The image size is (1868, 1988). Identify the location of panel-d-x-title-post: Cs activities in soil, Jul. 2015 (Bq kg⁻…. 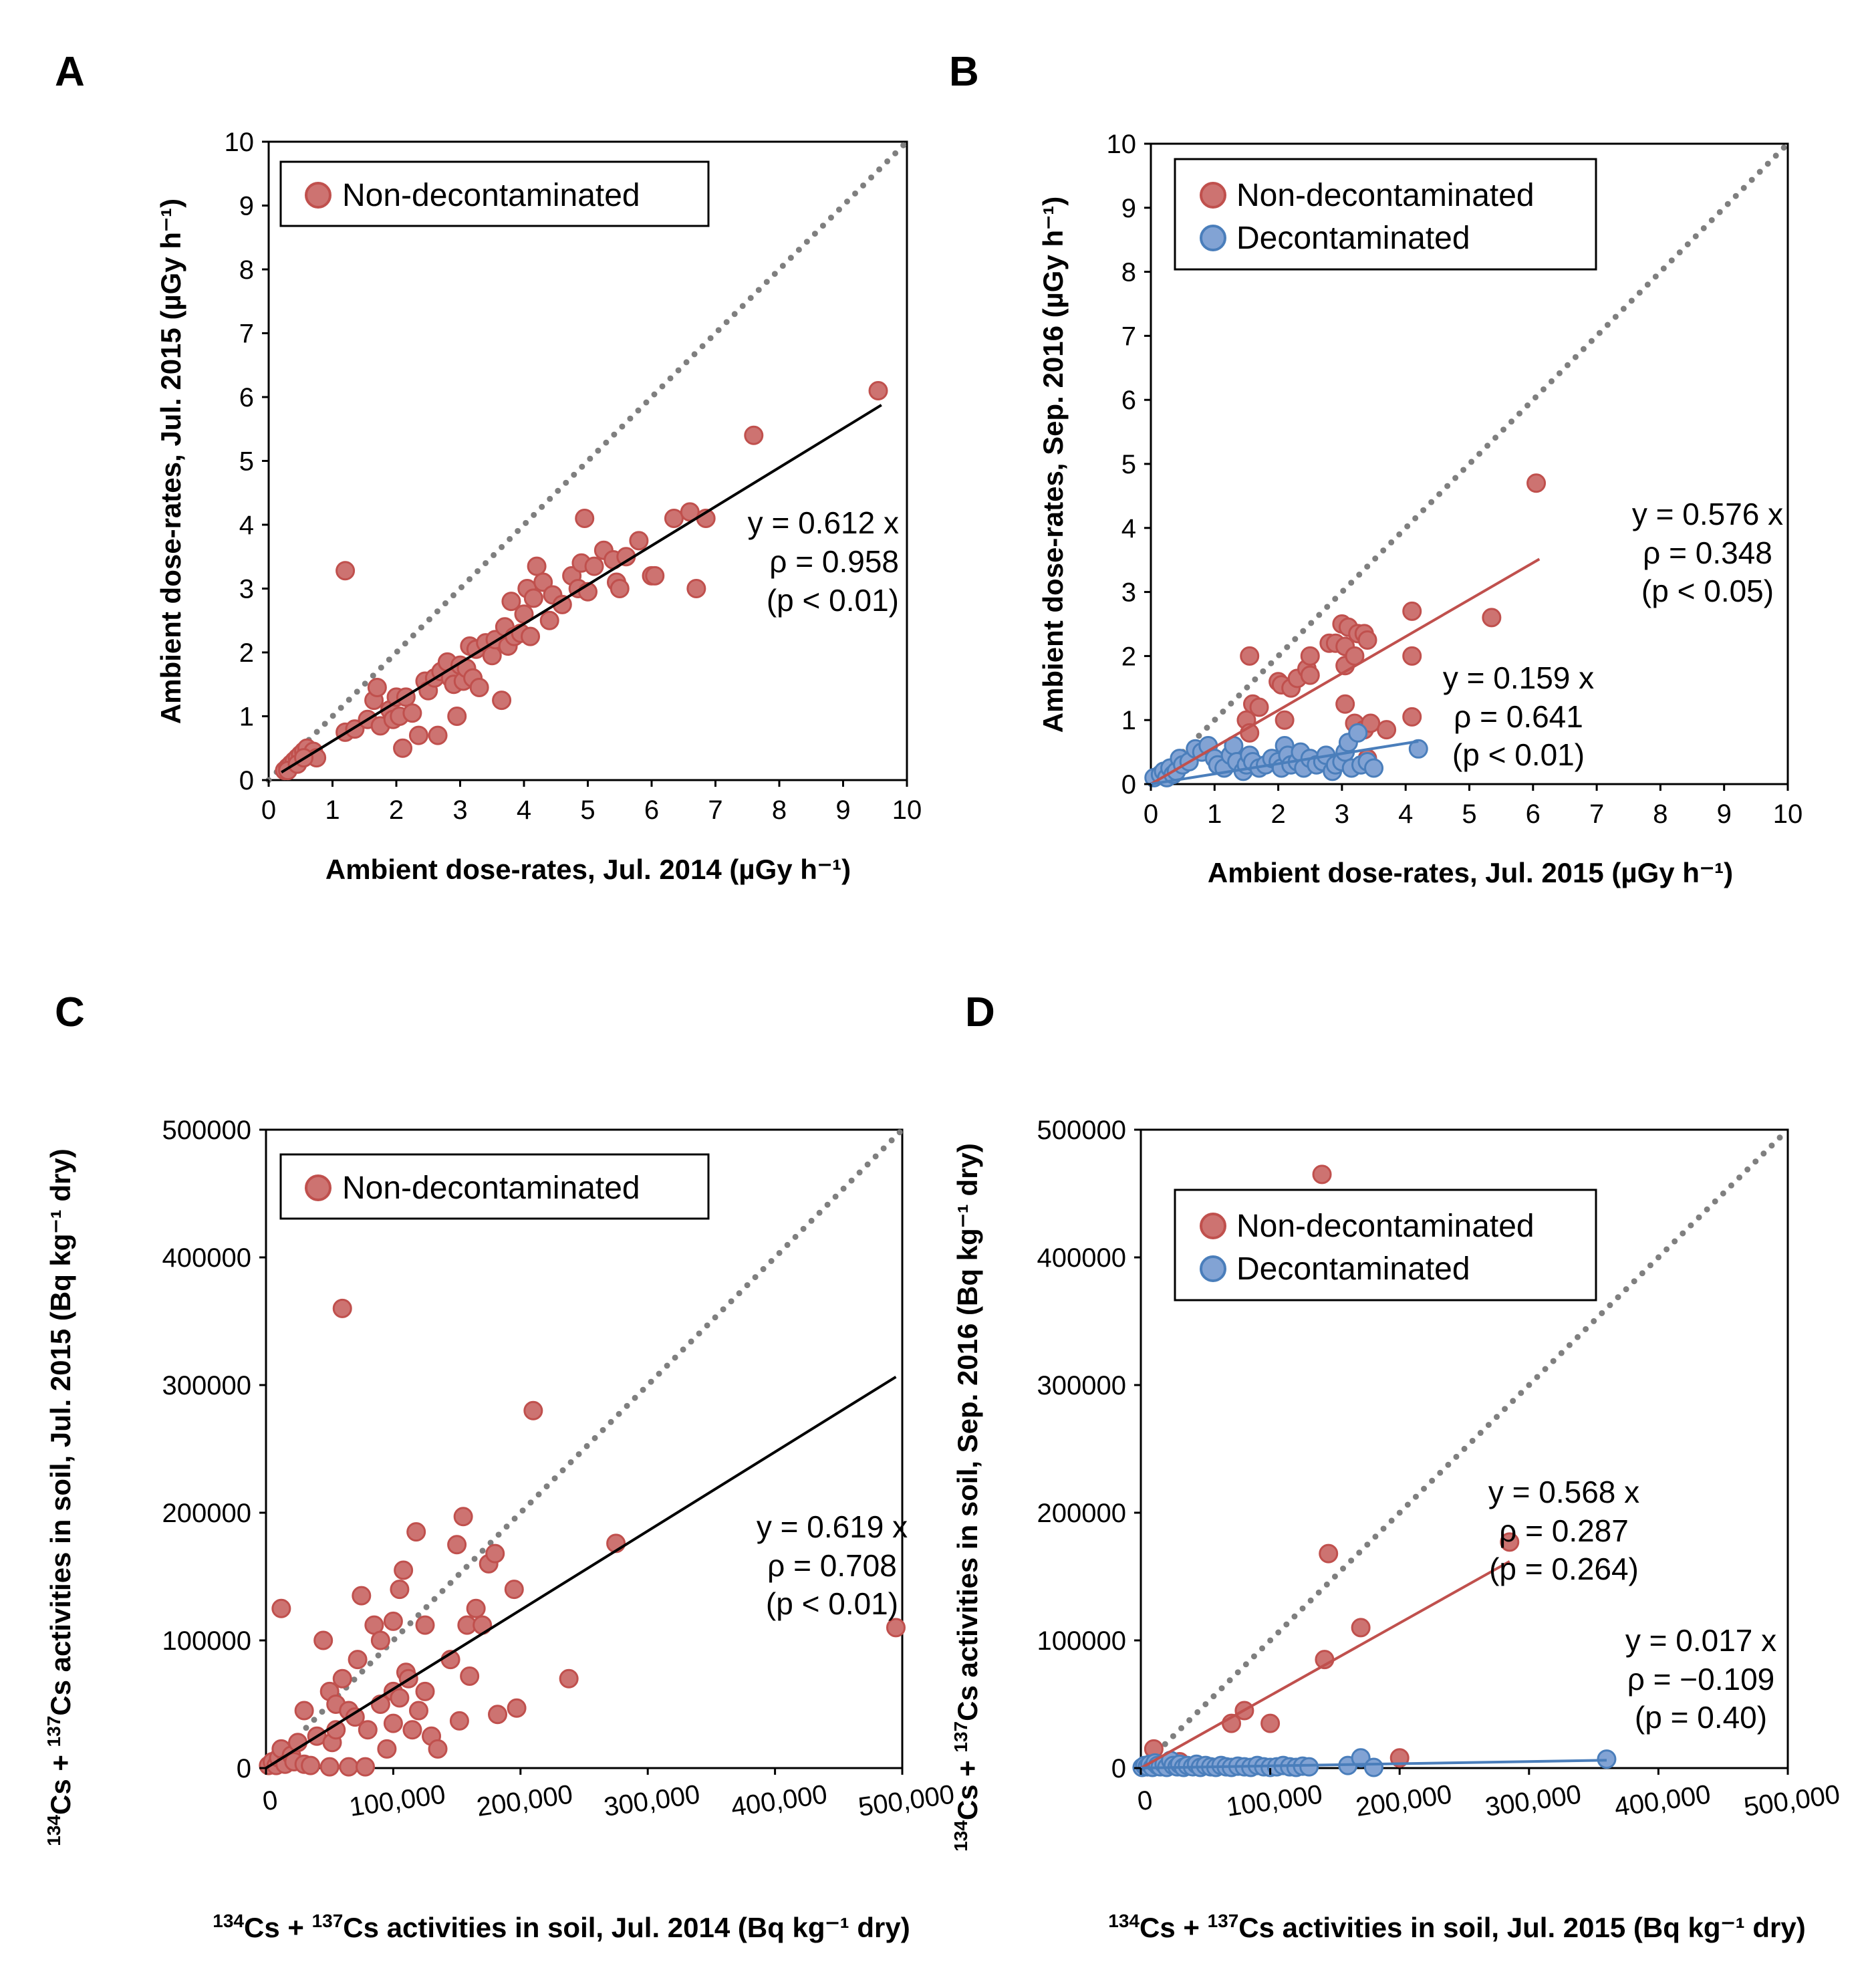
(1521, 1927).